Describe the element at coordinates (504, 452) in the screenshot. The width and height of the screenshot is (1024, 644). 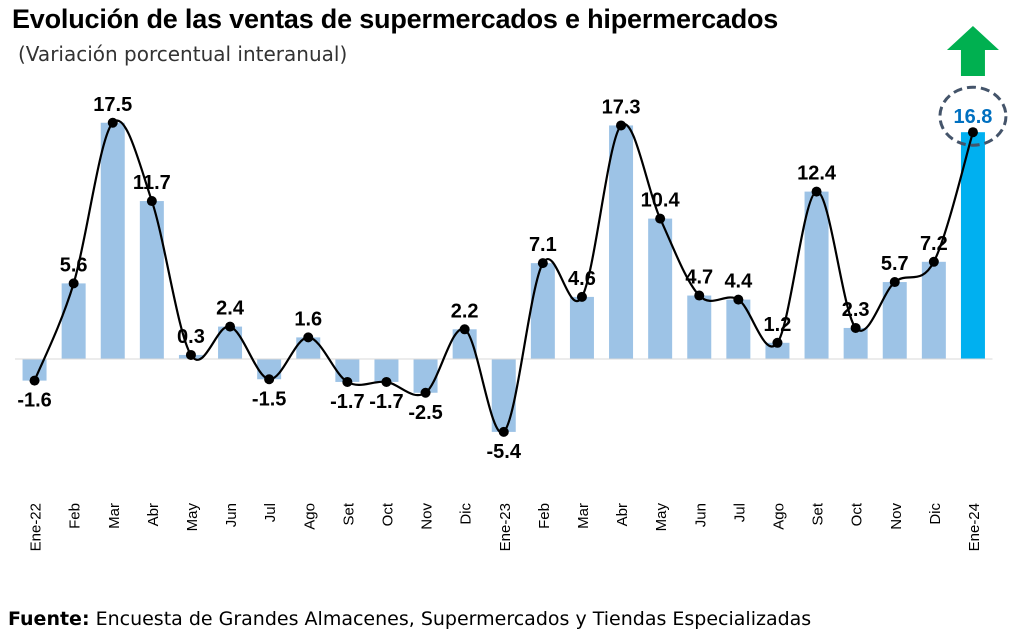
I see `data-label: -5.4` at that location.